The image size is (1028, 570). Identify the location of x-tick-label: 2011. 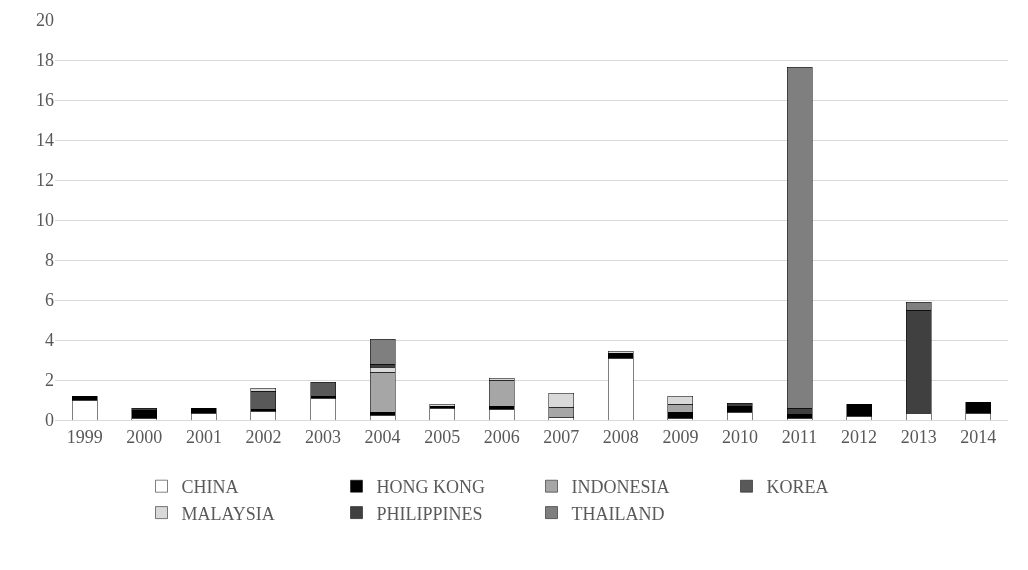
(799, 436).